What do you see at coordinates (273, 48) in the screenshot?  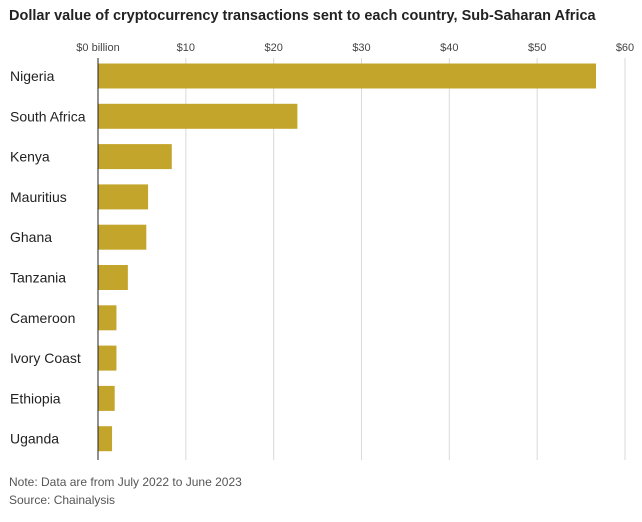 I see `x-tick-label: $20` at bounding box center [273, 48].